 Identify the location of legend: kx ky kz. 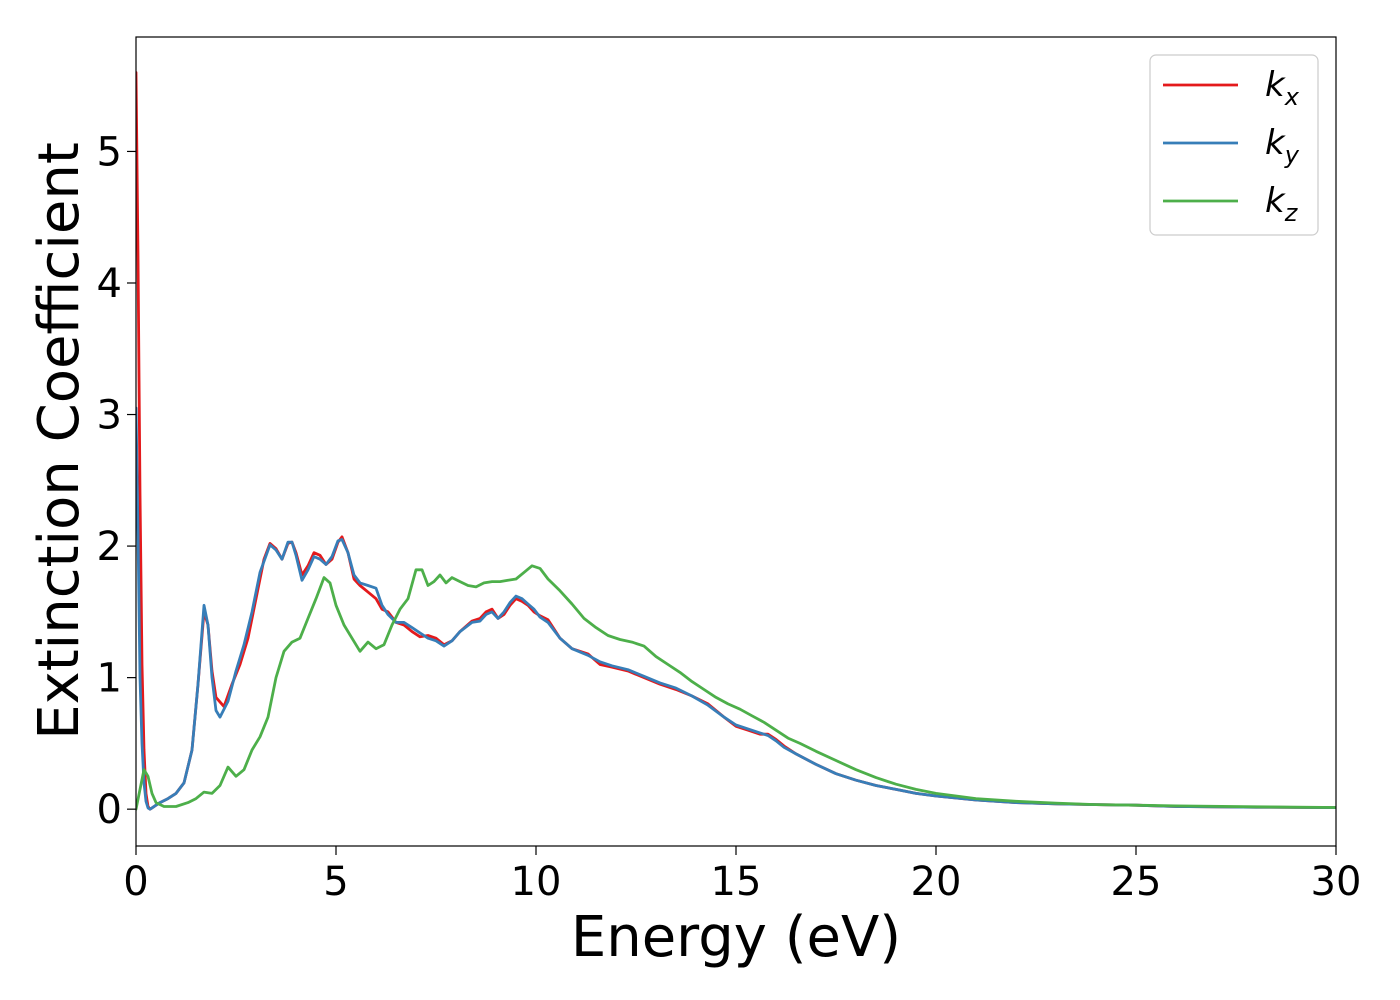
(1234, 145).